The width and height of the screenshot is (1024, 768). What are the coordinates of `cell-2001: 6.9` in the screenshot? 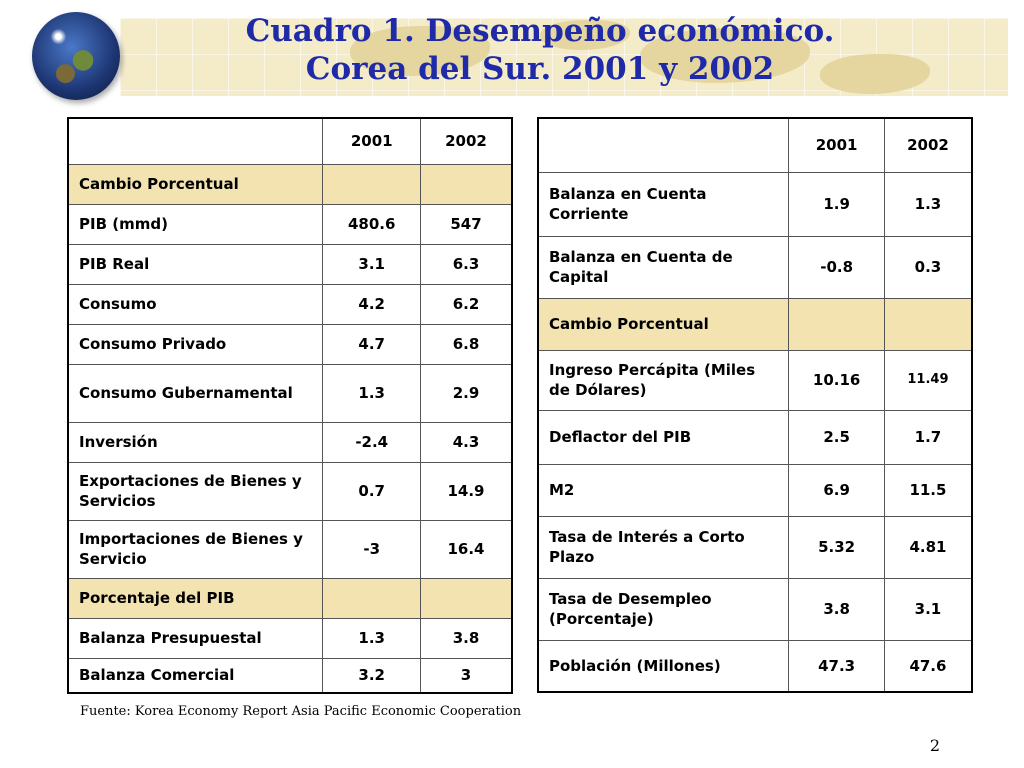 It's located at (836, 490).